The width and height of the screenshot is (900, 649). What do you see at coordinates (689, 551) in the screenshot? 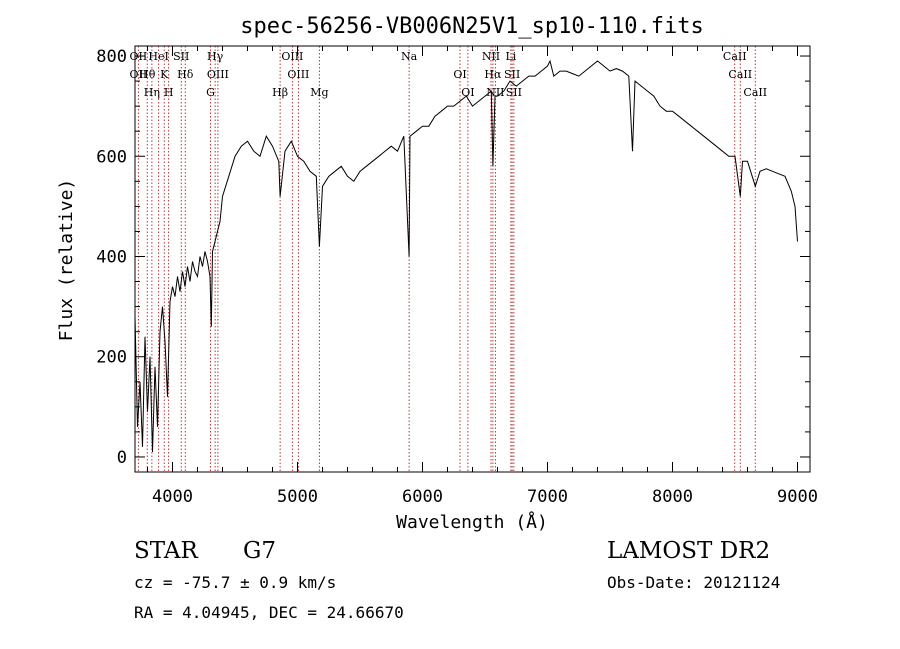
I see `survey-name: LAMOST DR2` at bounding box center [689, 551].